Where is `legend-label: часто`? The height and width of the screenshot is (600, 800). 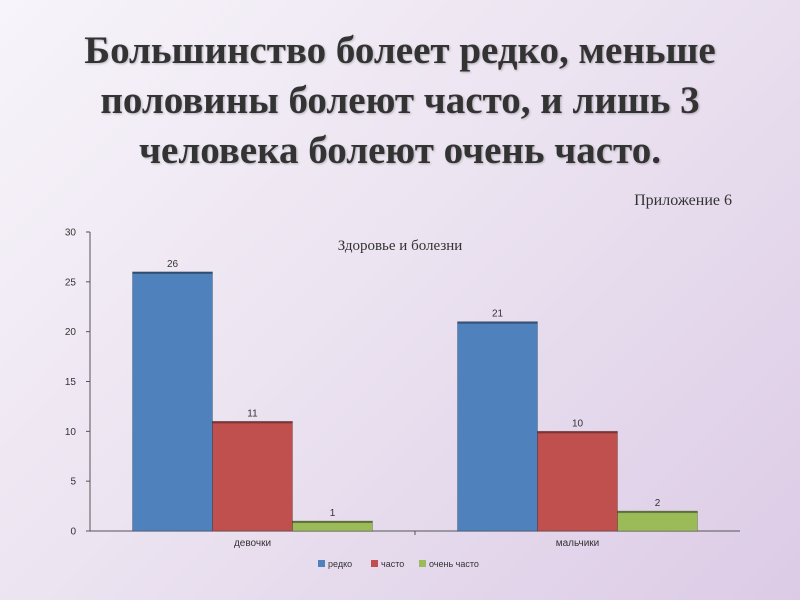 legend-label: часто is located at coordinates (392, 564).